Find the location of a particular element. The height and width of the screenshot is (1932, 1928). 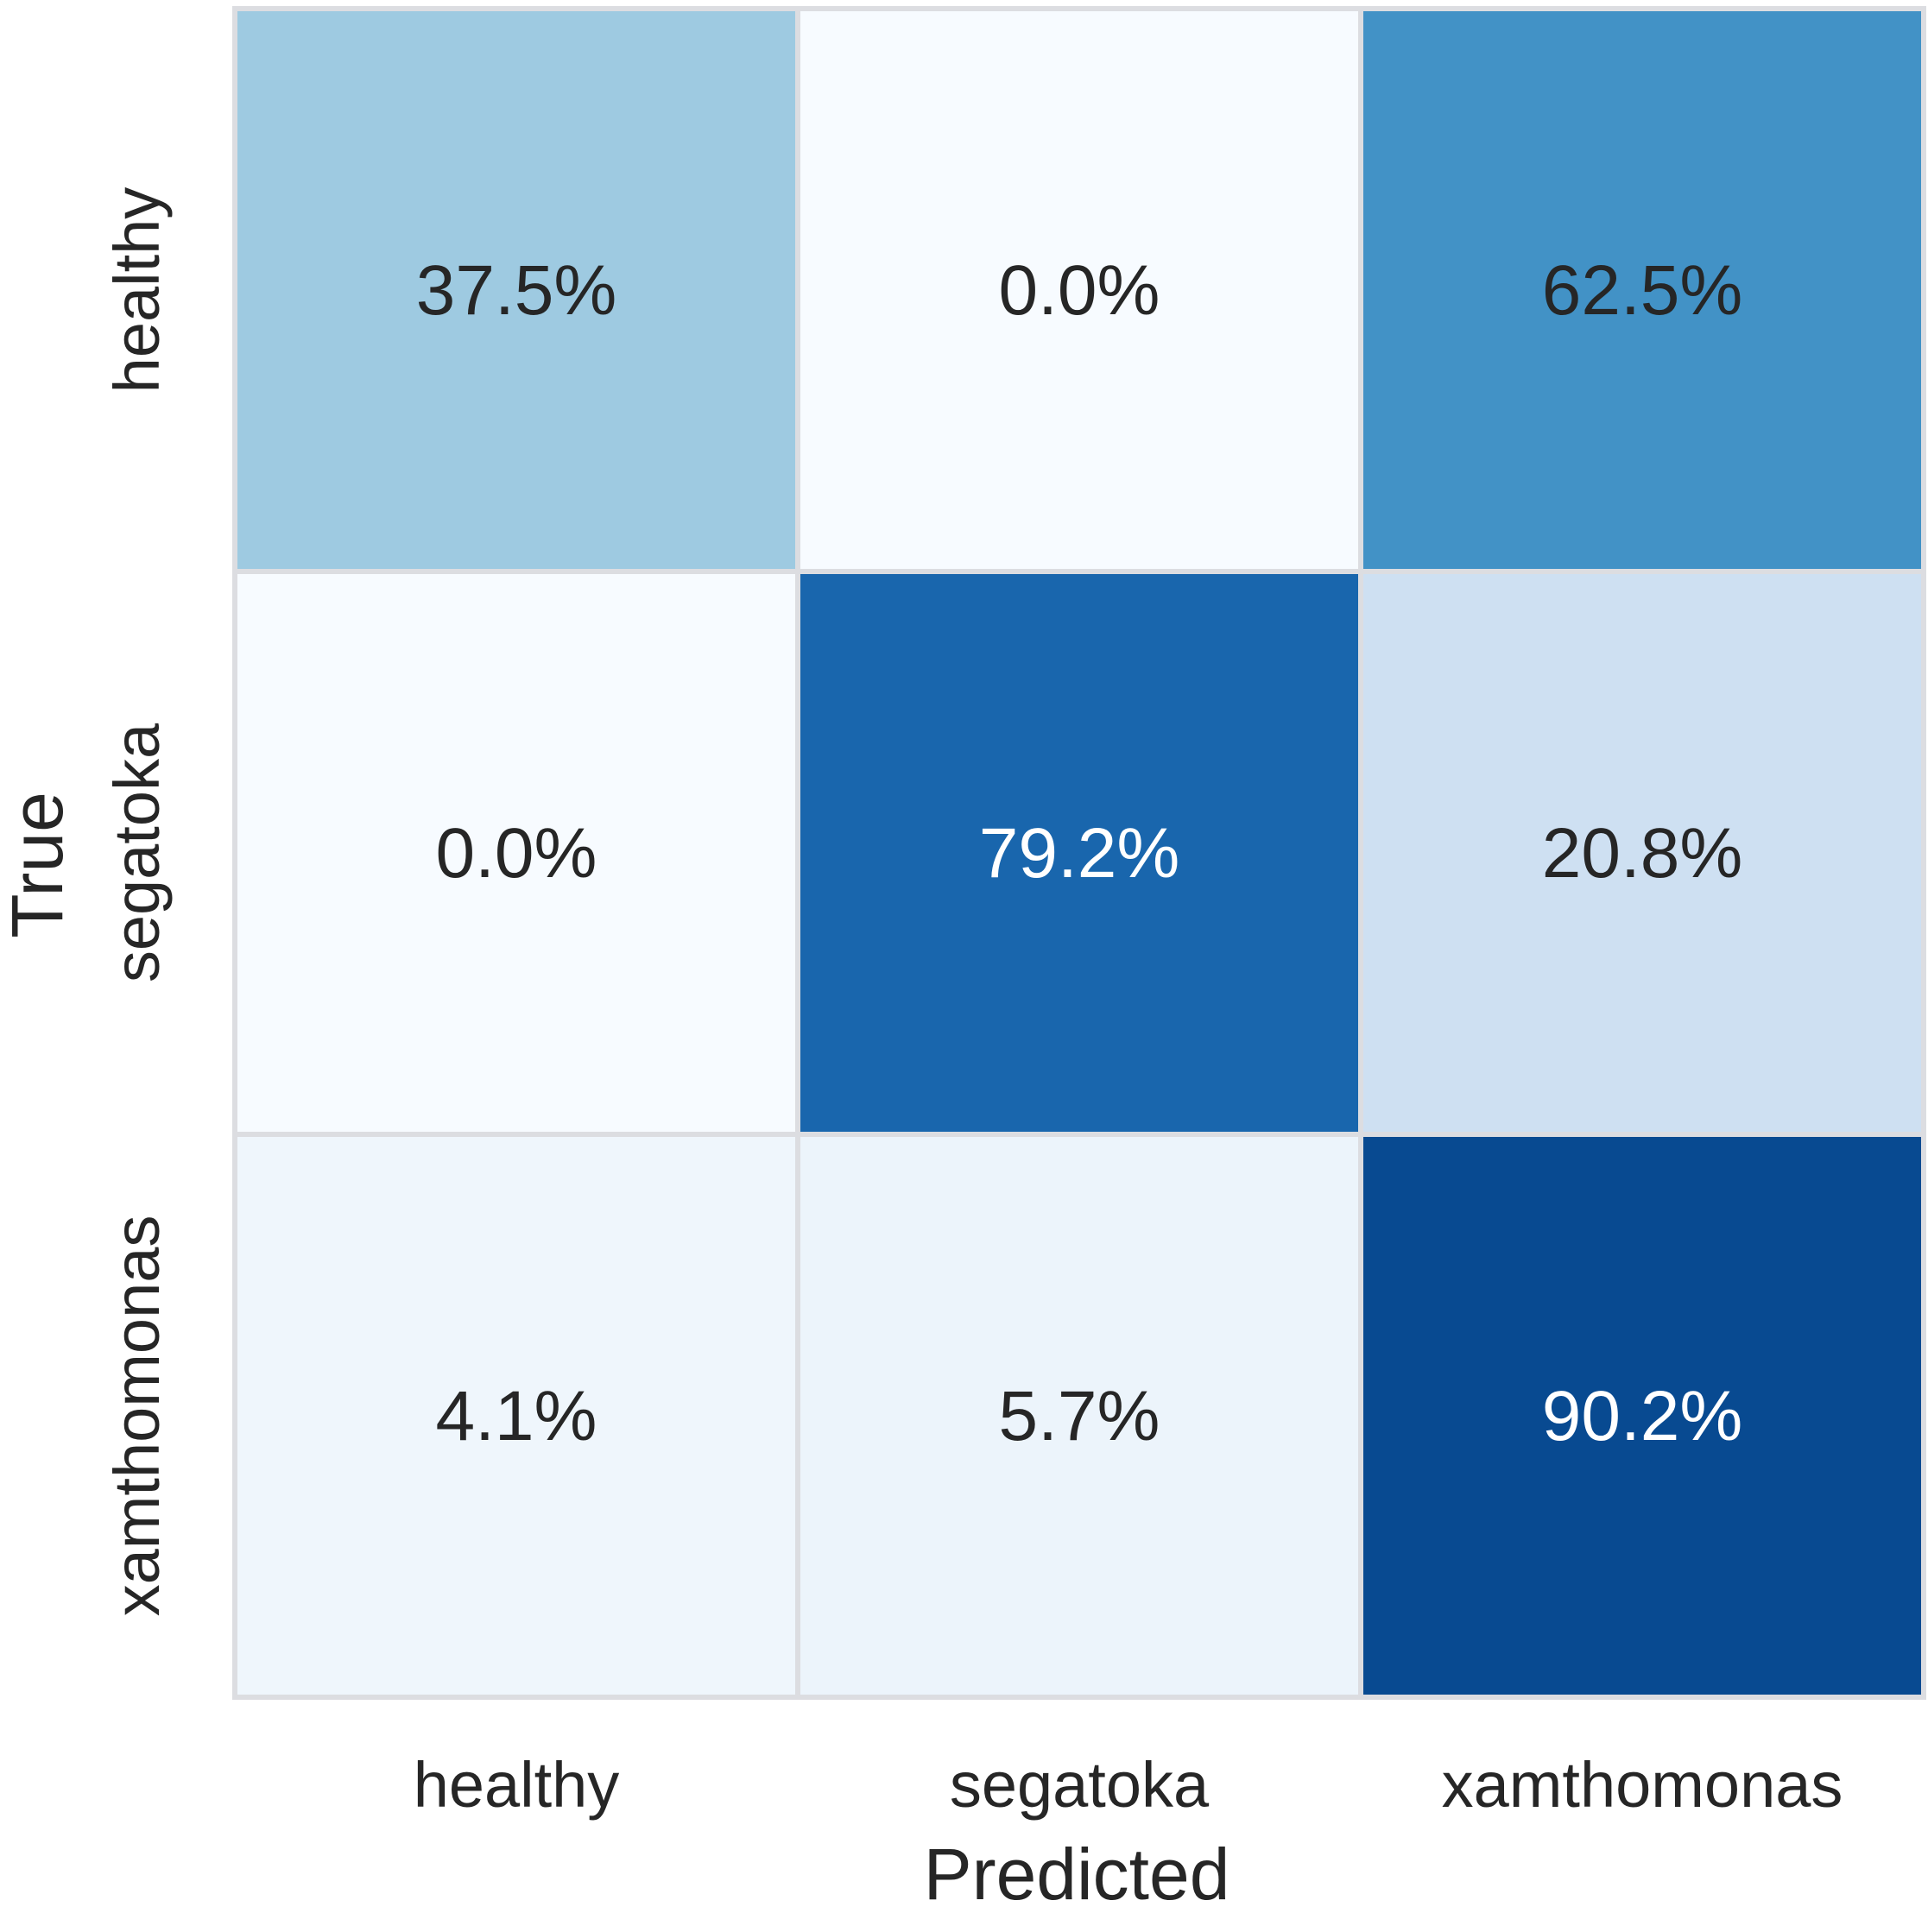

heatmap-cell-segatoka-xamthomonas is located at coordinates (1642, 853).